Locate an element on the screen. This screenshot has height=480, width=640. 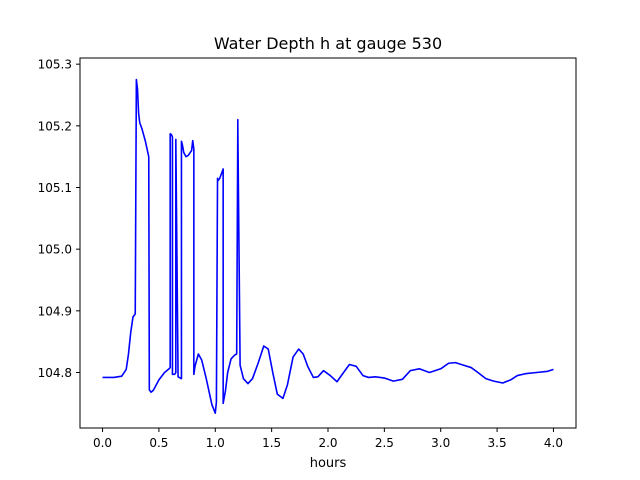
y-tick-label: 105.2 is located at coordinates (55, 126).